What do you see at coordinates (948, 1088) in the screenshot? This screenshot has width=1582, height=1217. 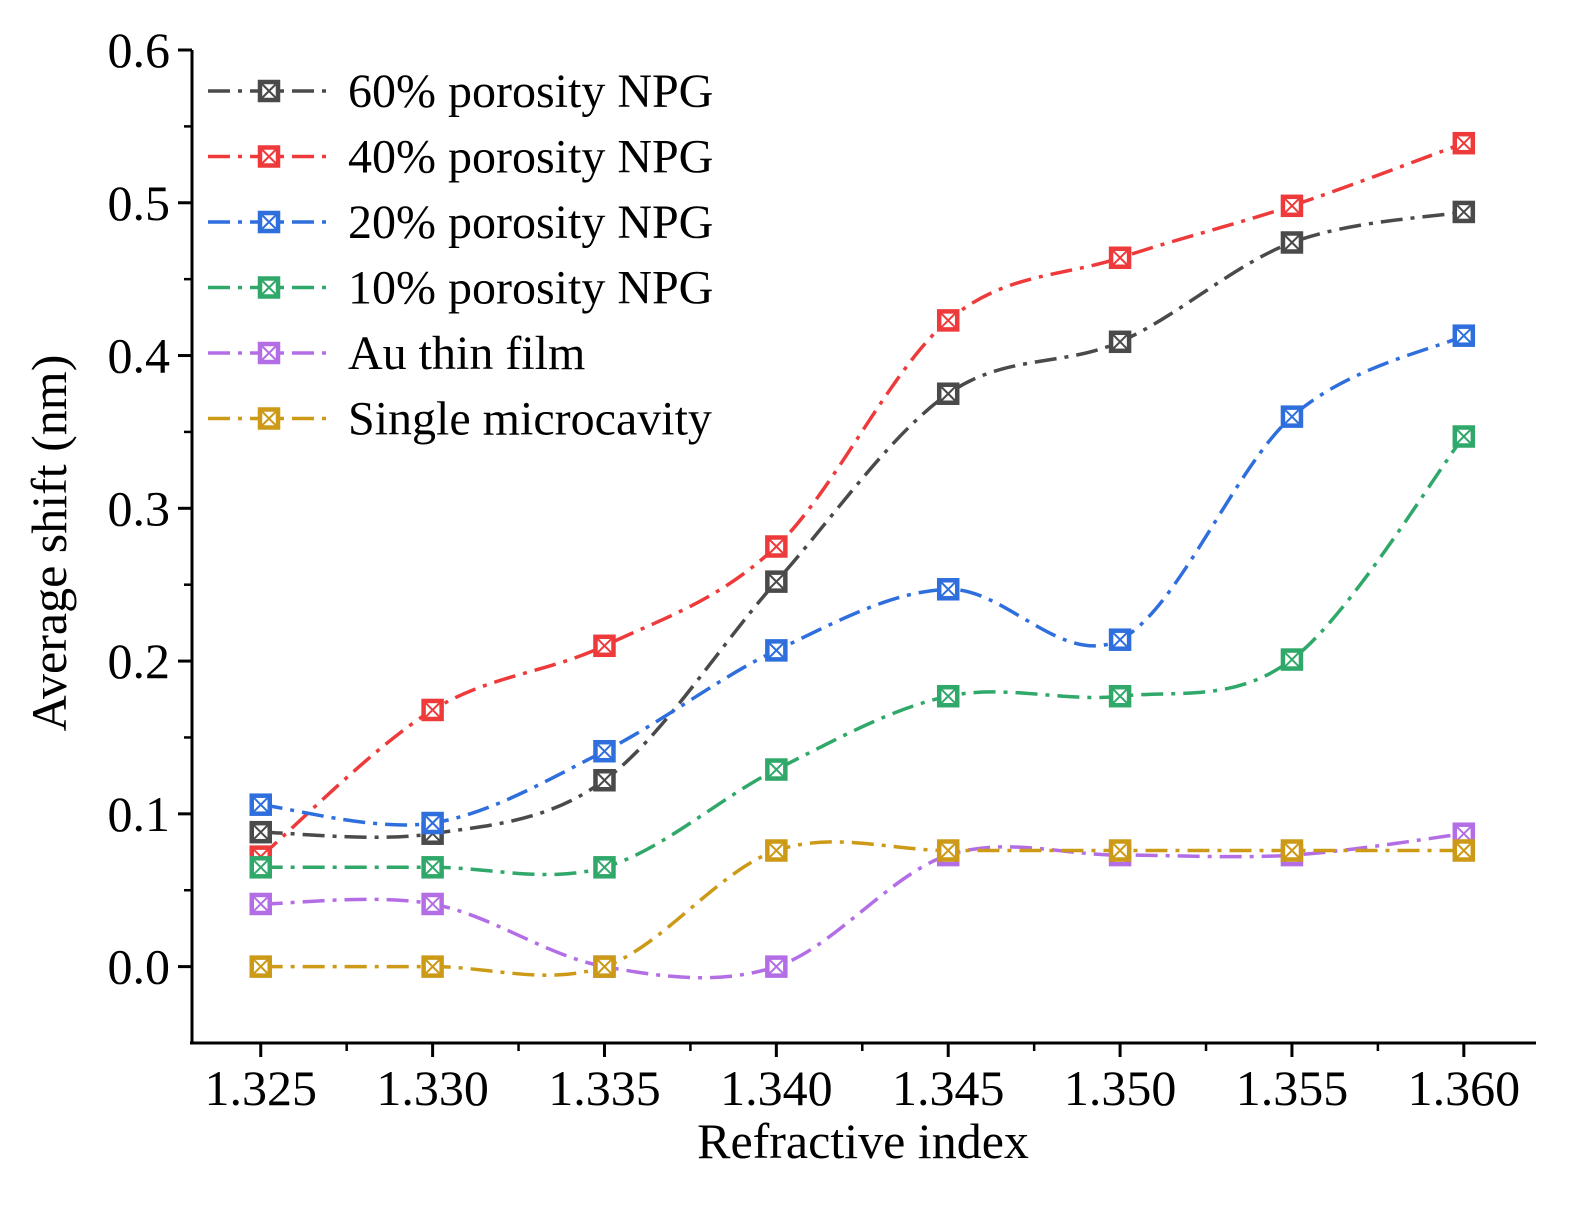 I see `x-tick-label: 1.345` at bounding box center [948, 1088].